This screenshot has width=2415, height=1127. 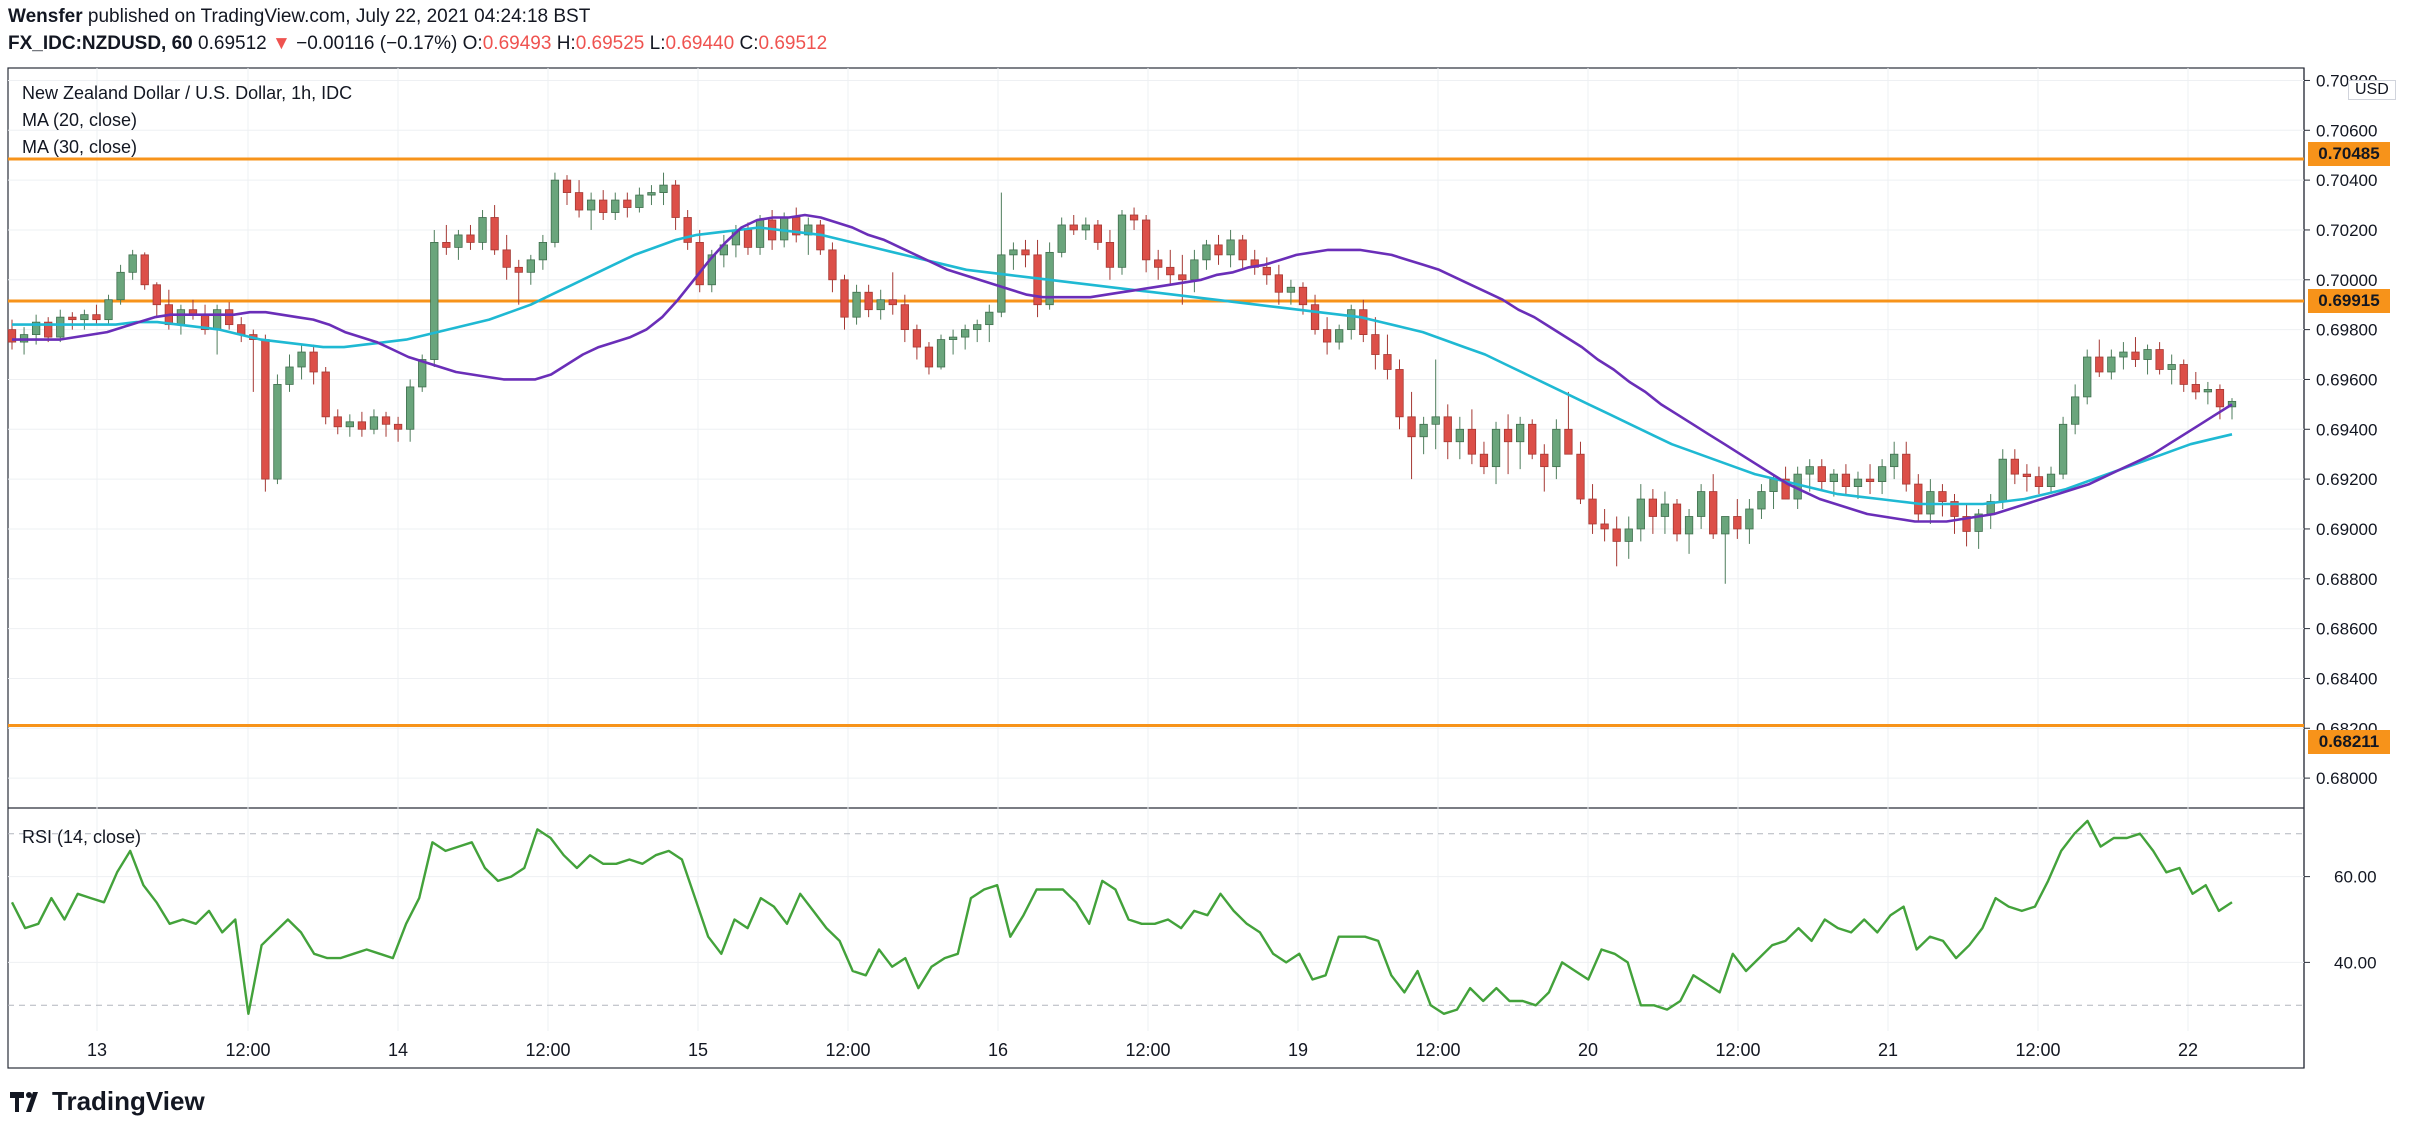 What do you see at coordinates (998, 1050) in the screenshot?
I see `time-tick-label: 16` at bounding box center [998, 1050].